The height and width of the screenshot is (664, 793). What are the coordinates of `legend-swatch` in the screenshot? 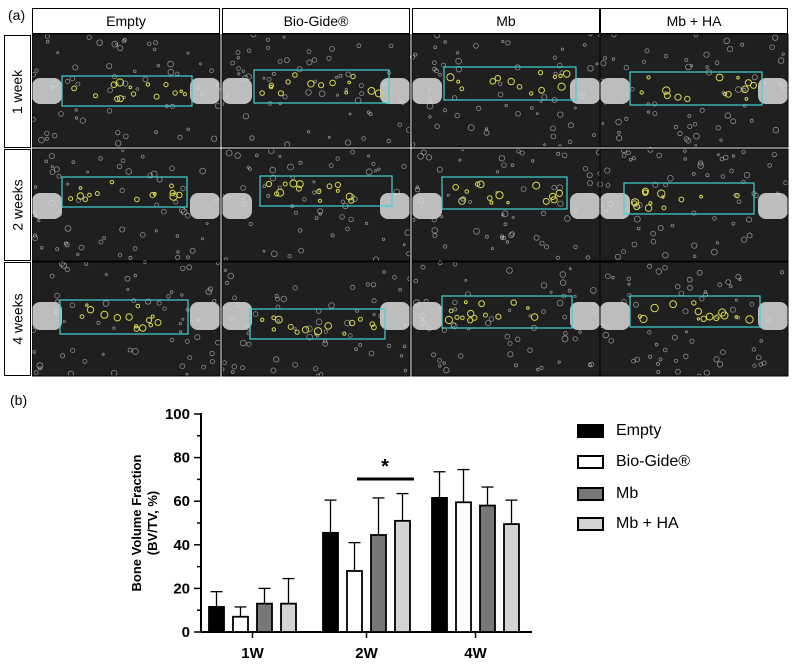 It's located at (590, 524).